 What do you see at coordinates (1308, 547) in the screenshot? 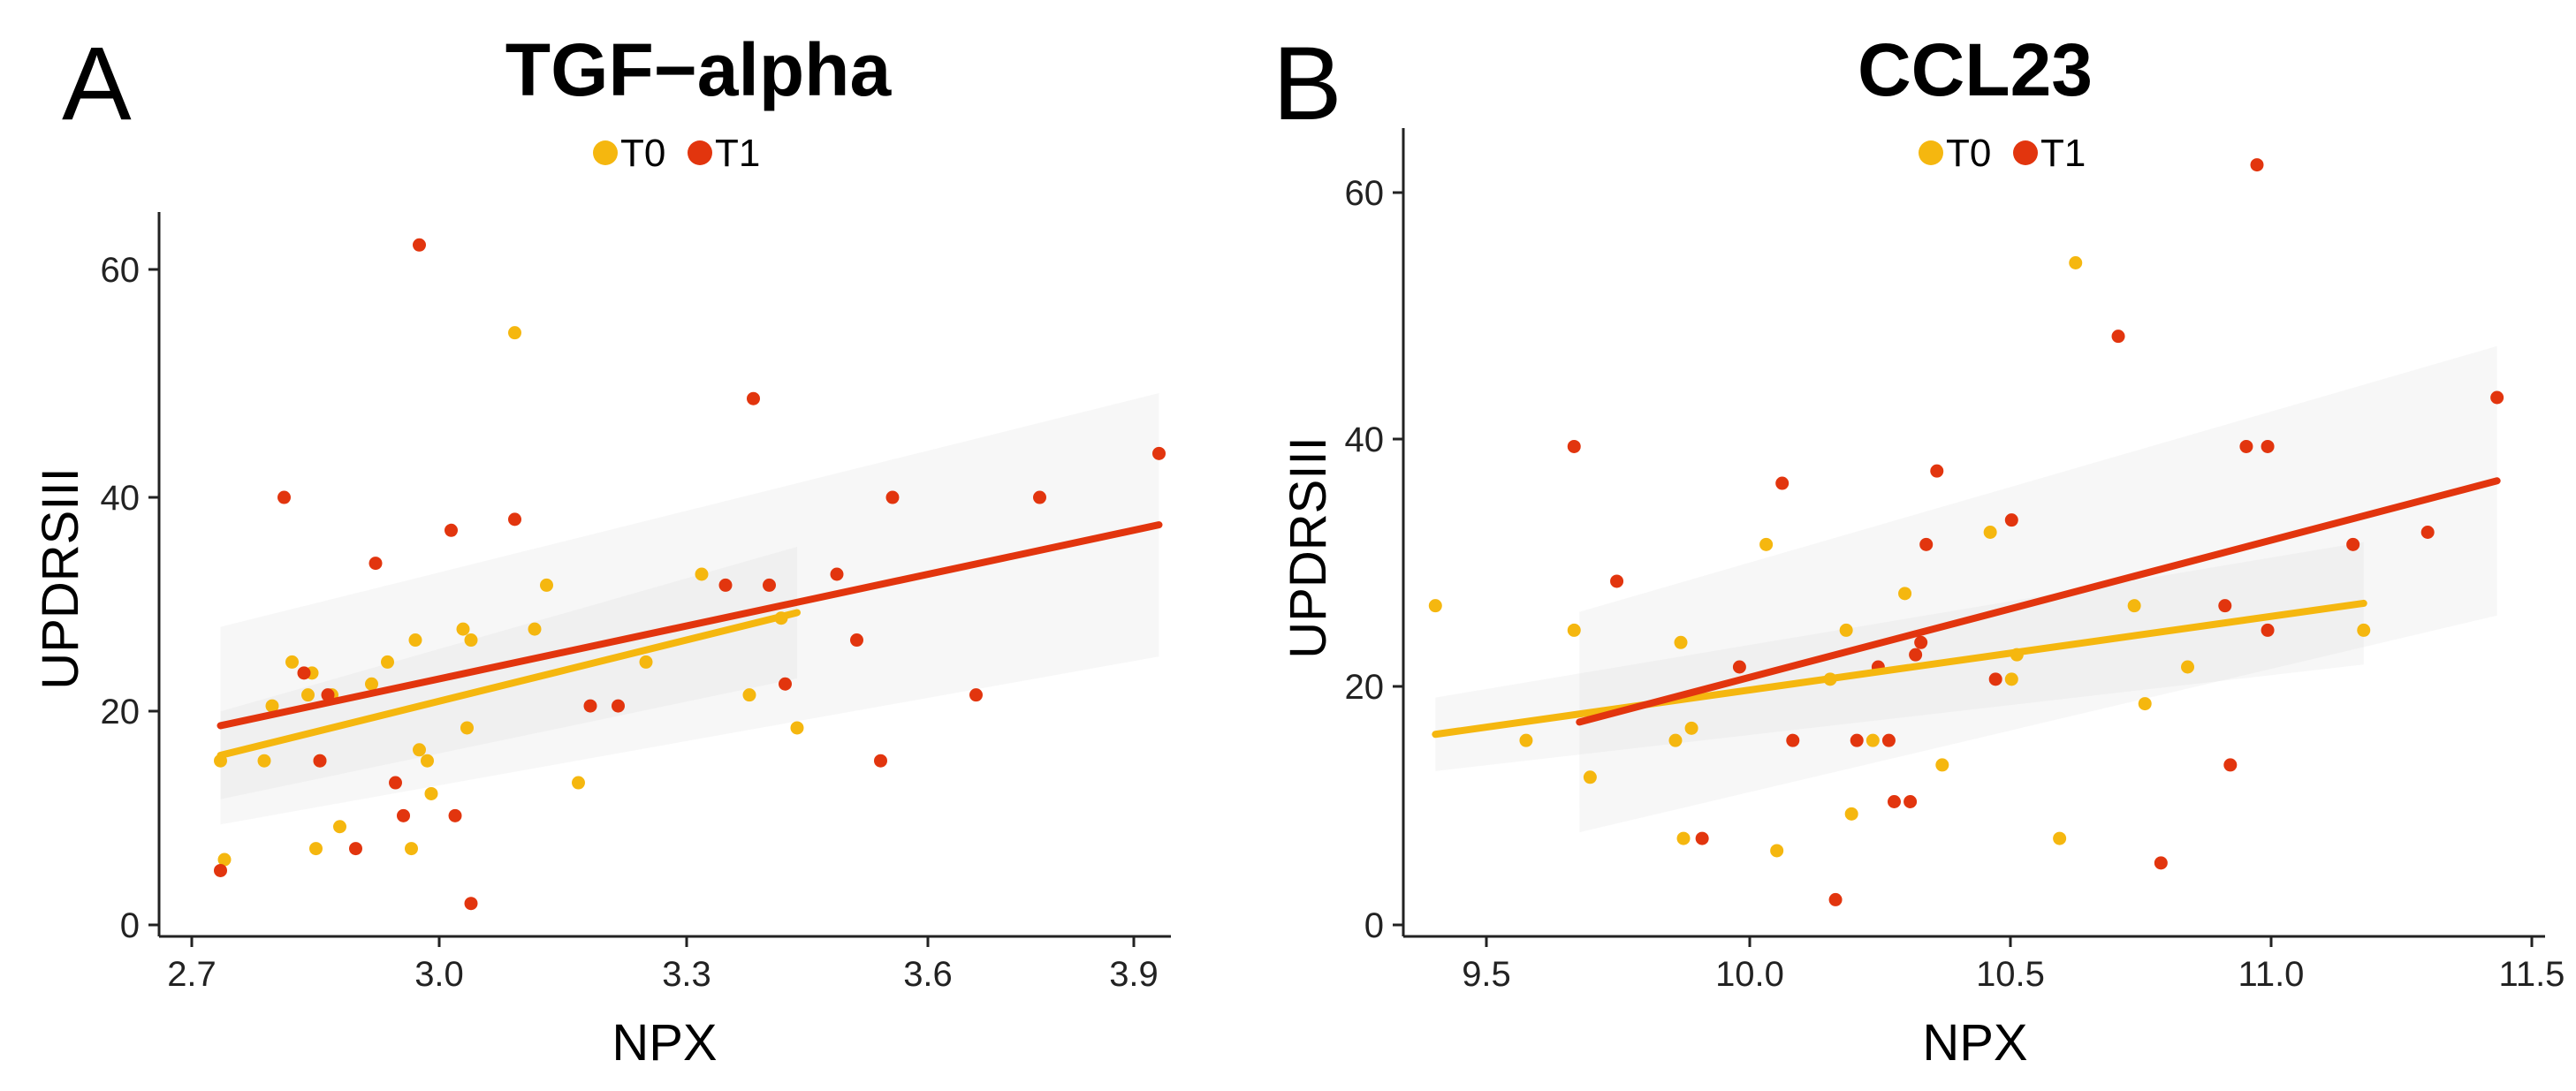
I see `y-axis-label-b: UPDRSIII` at bounding box center [1308, 547].